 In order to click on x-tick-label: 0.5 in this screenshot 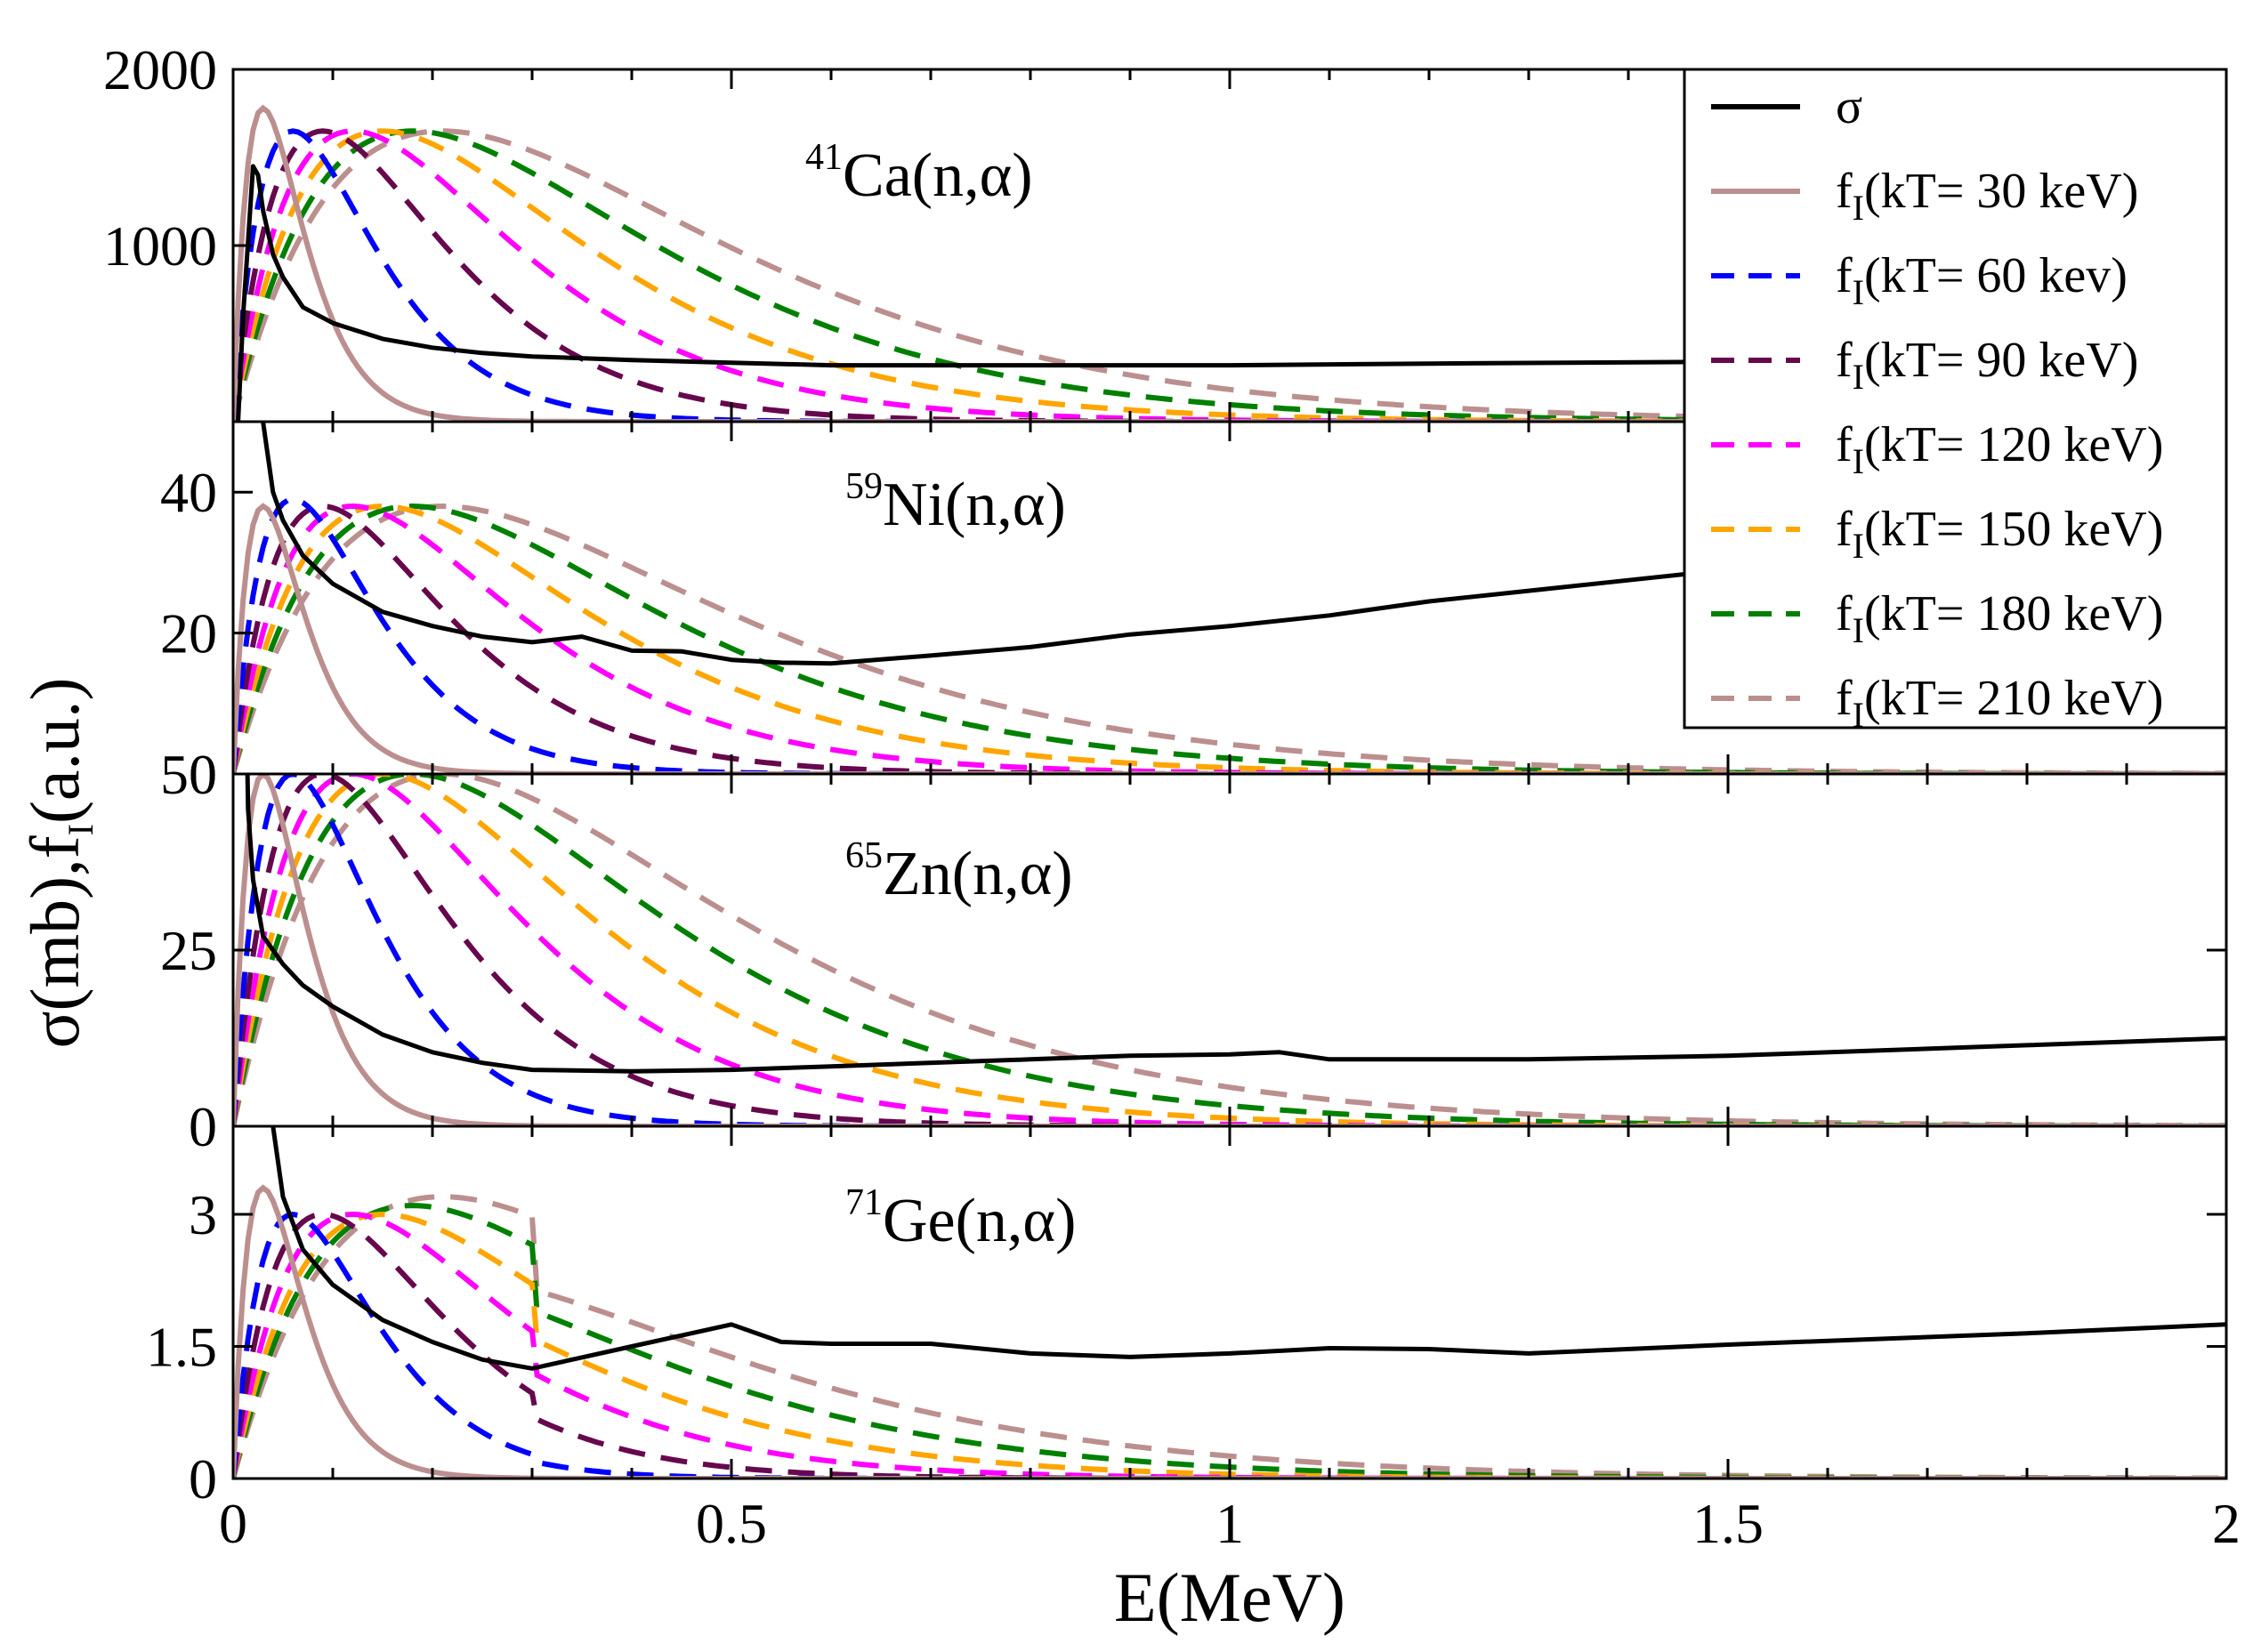, I will do `click(731, 1523)`.